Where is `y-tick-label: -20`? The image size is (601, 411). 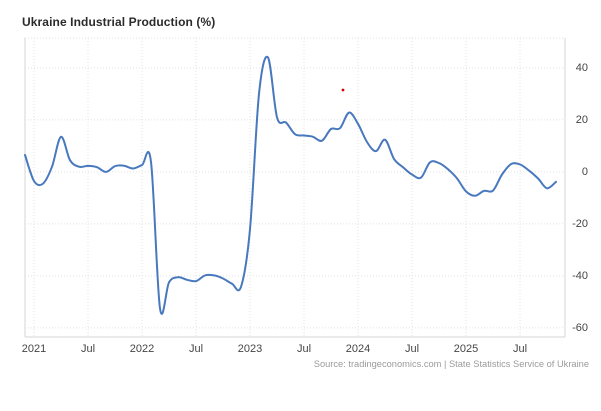
y-tick-label: -20 is located at coordinates (580, 223).